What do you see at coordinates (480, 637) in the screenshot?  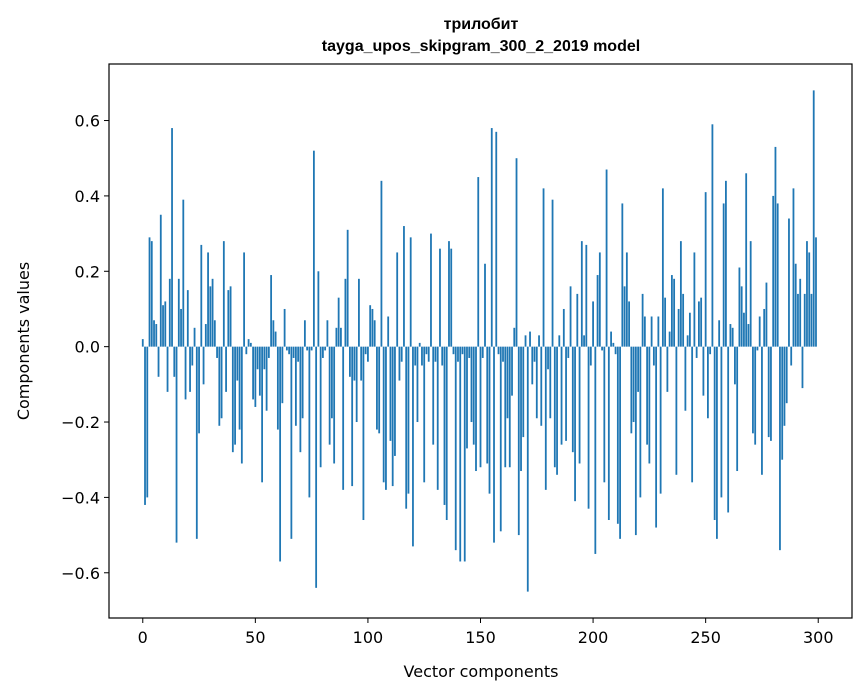 I see `x-tick-label: 150` at bounding box center [480, 637].